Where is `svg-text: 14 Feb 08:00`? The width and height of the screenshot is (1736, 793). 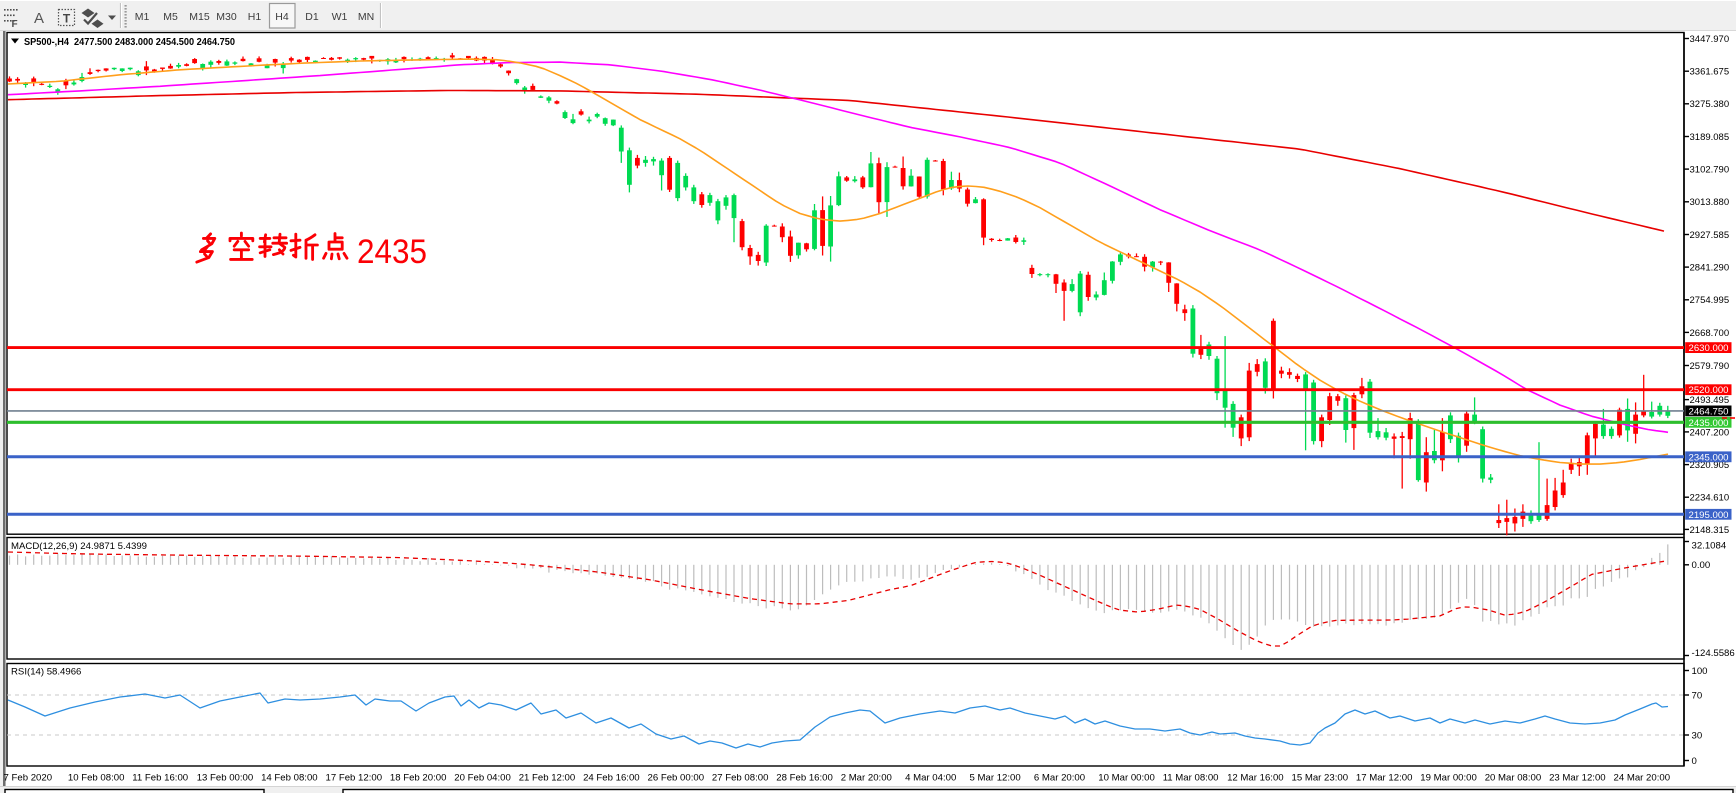 svg-text: 14 Feb 08:00 is located at coordinates (289, 778).